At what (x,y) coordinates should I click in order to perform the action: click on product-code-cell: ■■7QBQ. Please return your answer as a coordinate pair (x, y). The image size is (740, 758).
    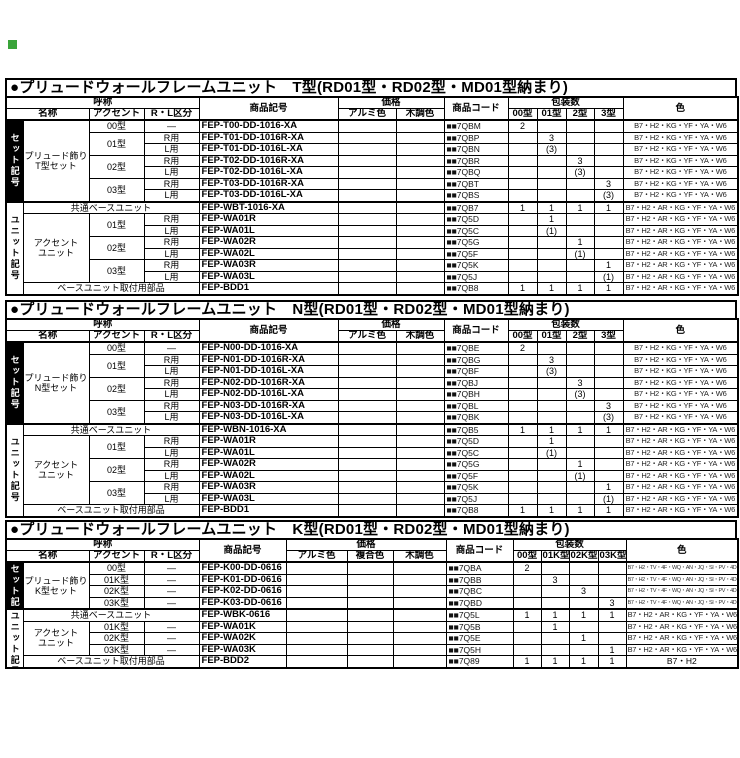
    Looking at the image, I should click on (476, 172).